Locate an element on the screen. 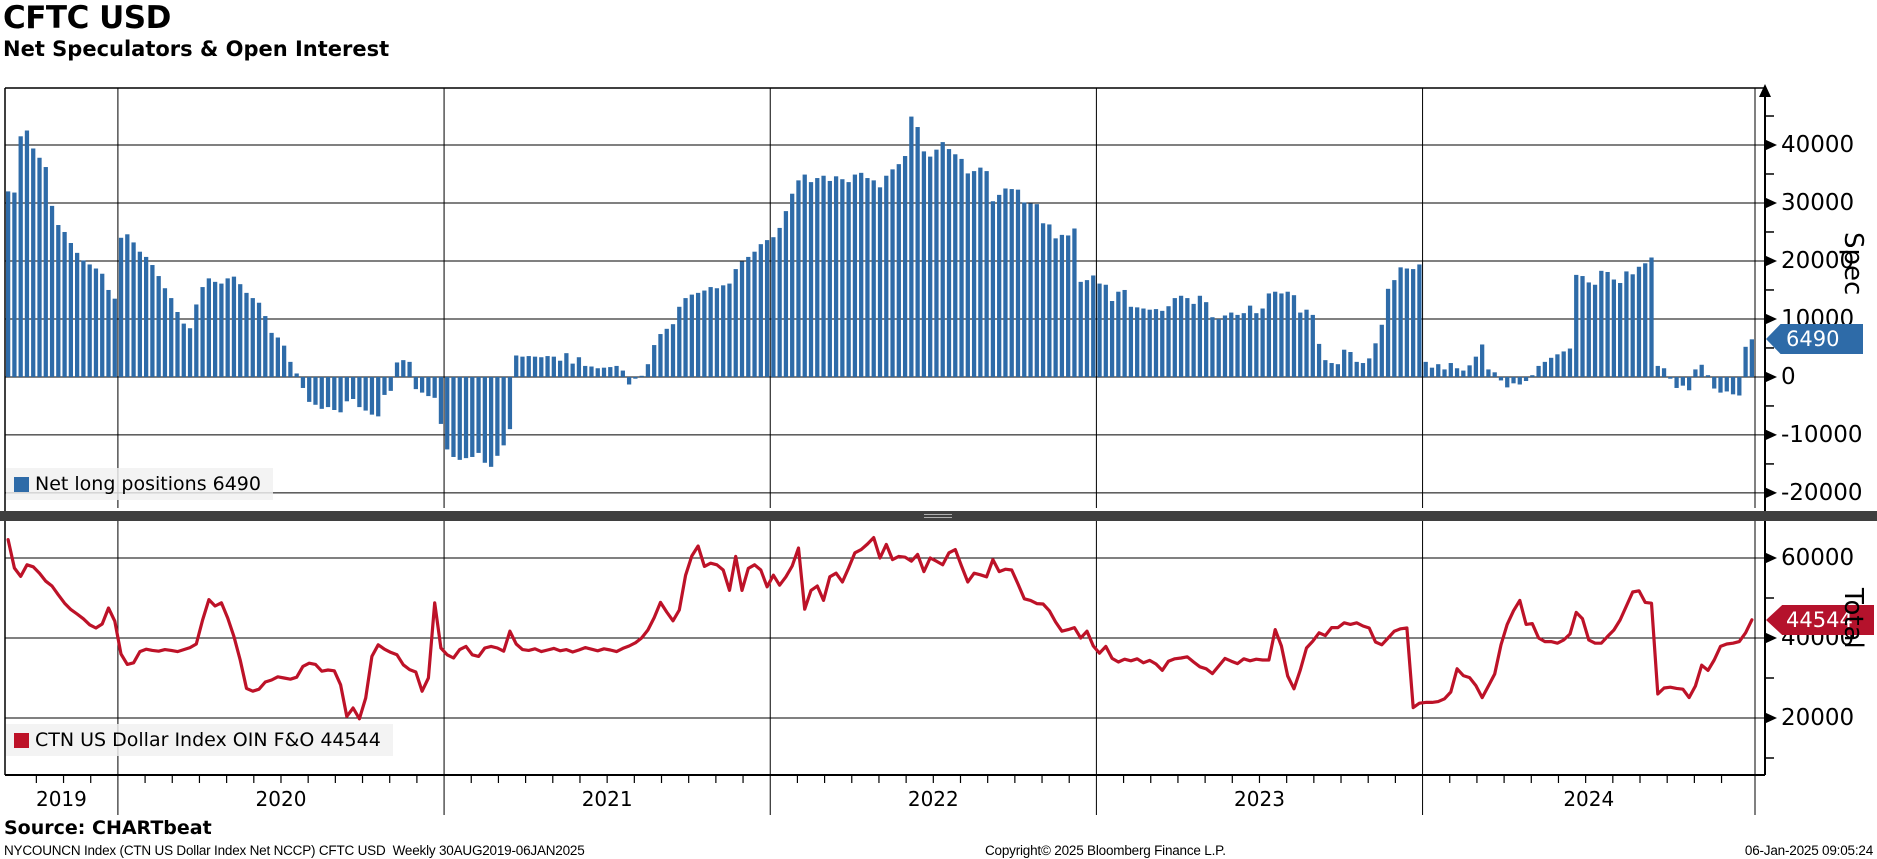 The height and width of the screenshot is (859, 1877). svg-text: -20000 is located at coordinates (1821, 493).